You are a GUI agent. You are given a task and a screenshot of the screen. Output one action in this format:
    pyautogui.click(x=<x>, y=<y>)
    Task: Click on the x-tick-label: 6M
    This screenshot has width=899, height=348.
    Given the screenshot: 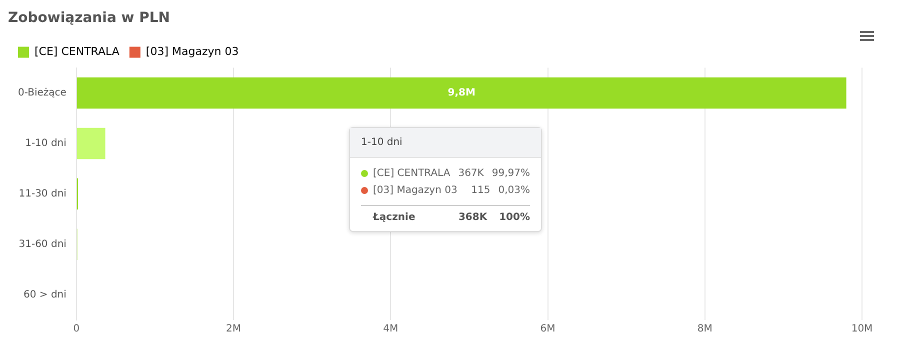 What is the action you would take?
    pyautogui.click(x=548, y=329)
    